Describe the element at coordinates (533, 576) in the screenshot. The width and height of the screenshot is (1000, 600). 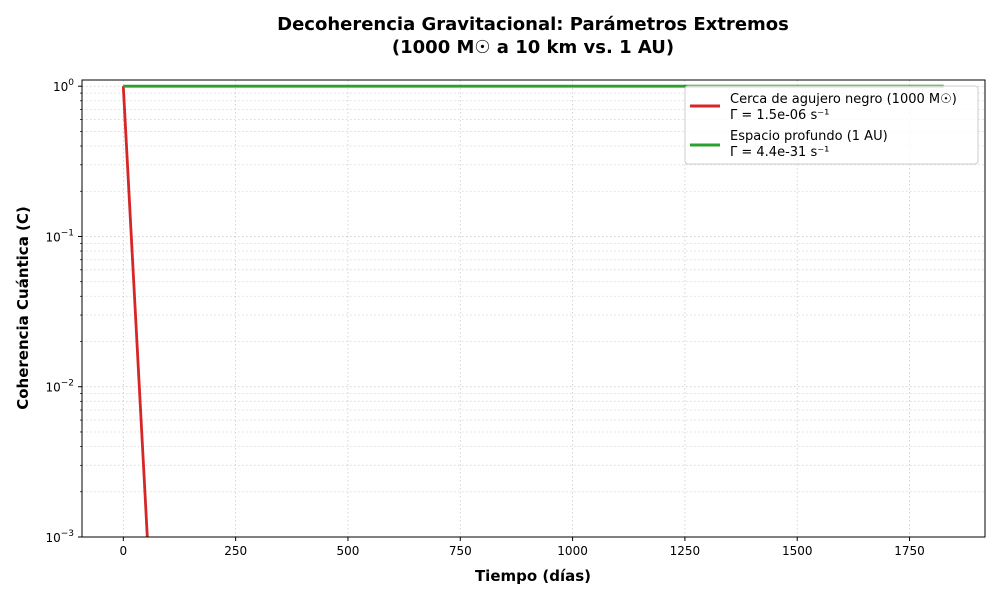
I see `x-axis-label: Tiempo (días)` at that location.